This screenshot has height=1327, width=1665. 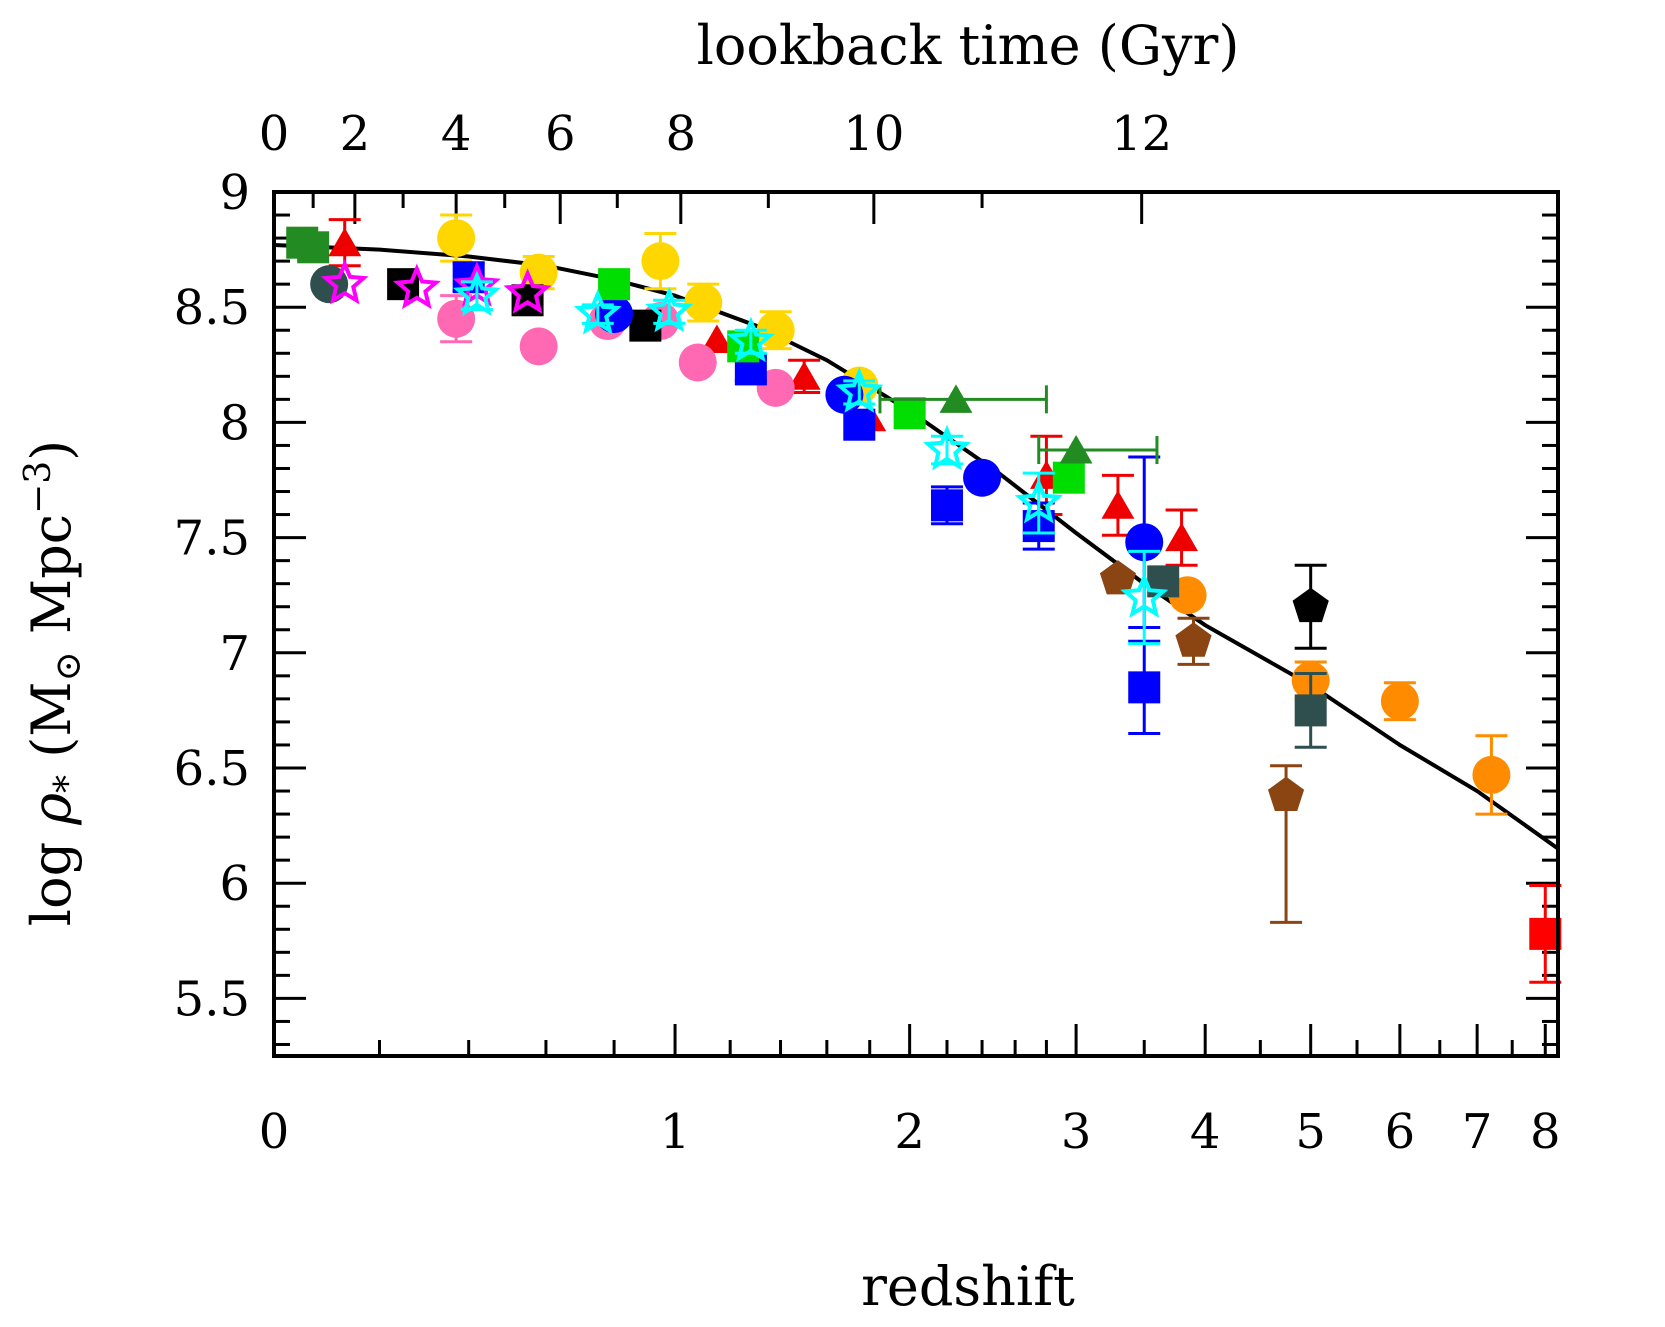 What do you see at coordinates (1400, 1132) in the screenshot?
I see `x-tick-label: 6` at bounding box center [1400, 1132].